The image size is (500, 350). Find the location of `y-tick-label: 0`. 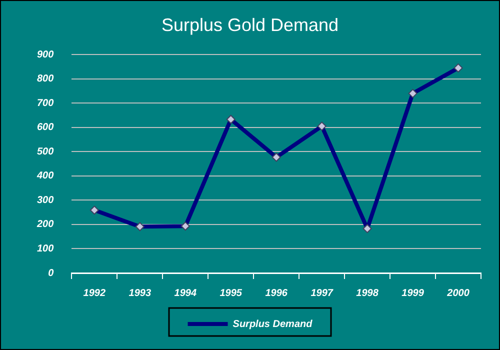

y-tick-label: 0 is located at coordinates (51, 273).